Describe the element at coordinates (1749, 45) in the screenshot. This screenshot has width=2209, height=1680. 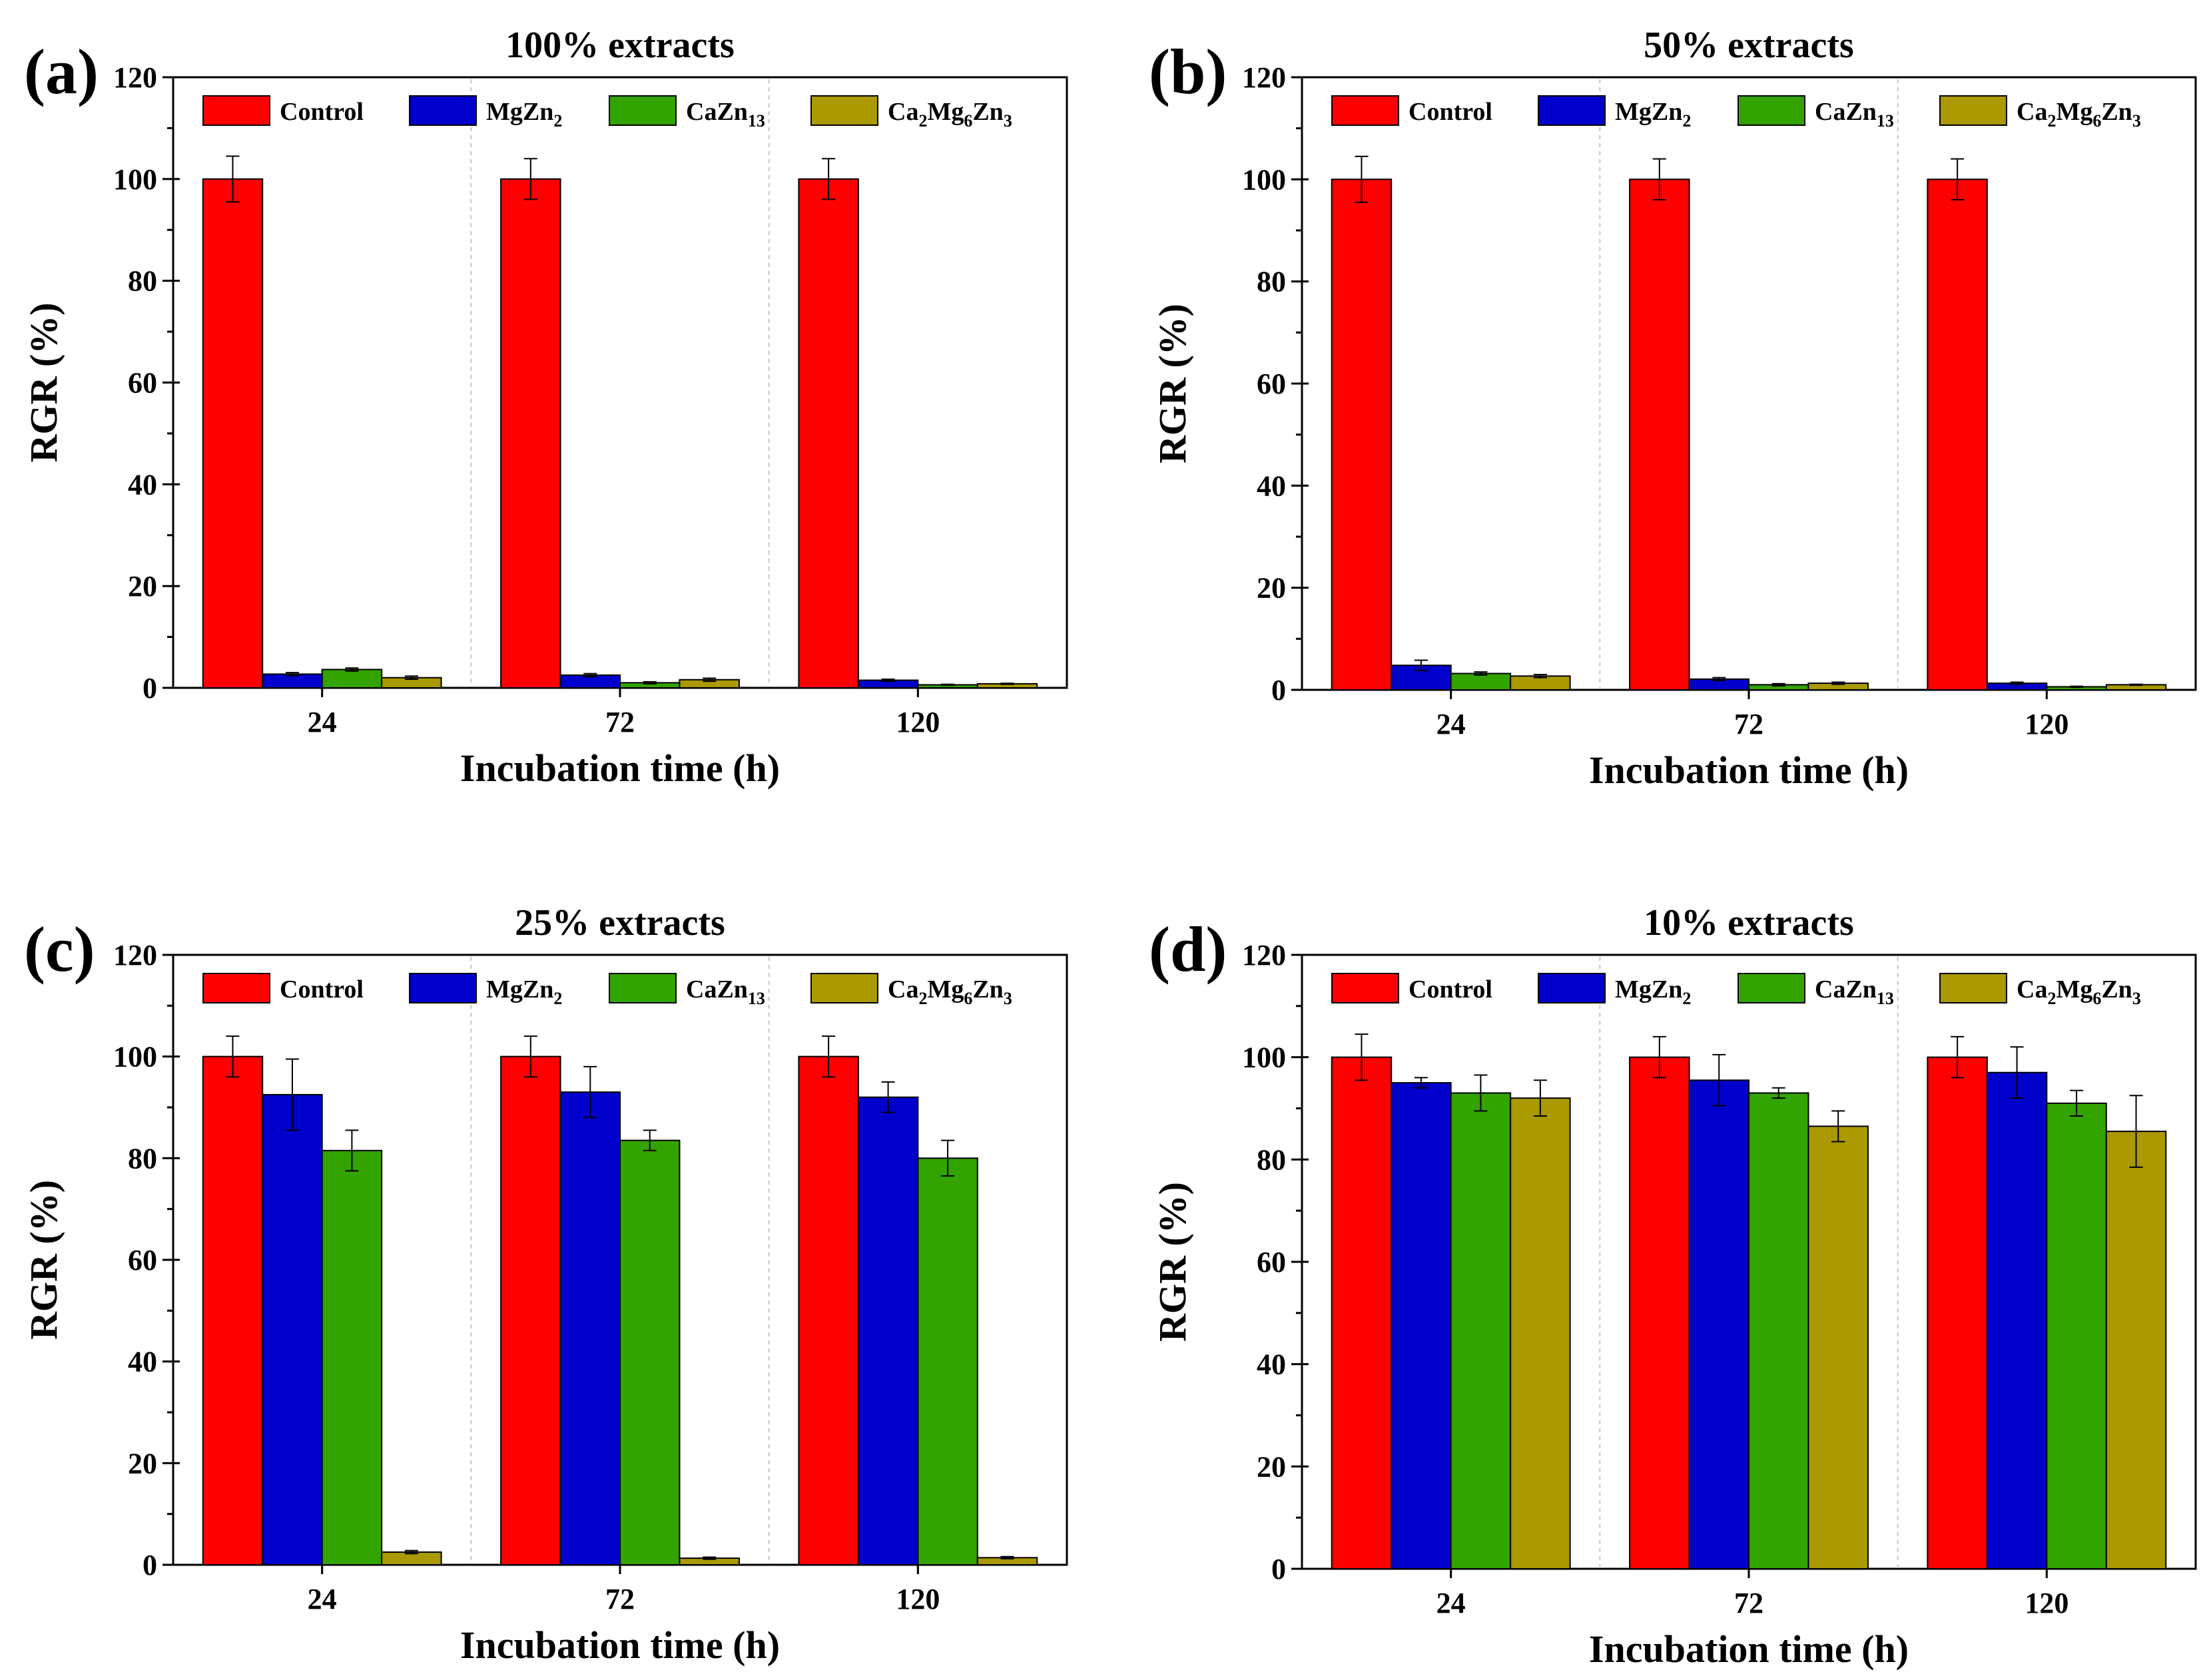
I see `chart-title: 50% extracts` at that location.